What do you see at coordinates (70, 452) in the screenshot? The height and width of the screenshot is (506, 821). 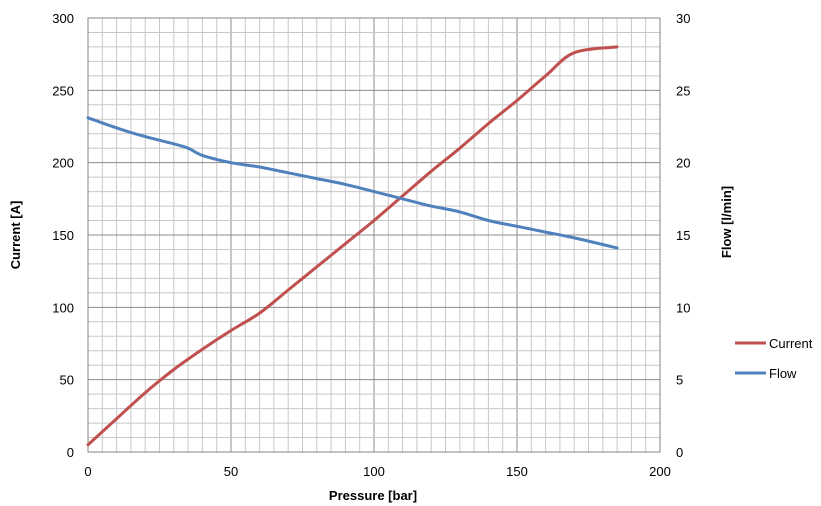 I see `y-left-tick-label: 0` at bounding box center [70, 452].